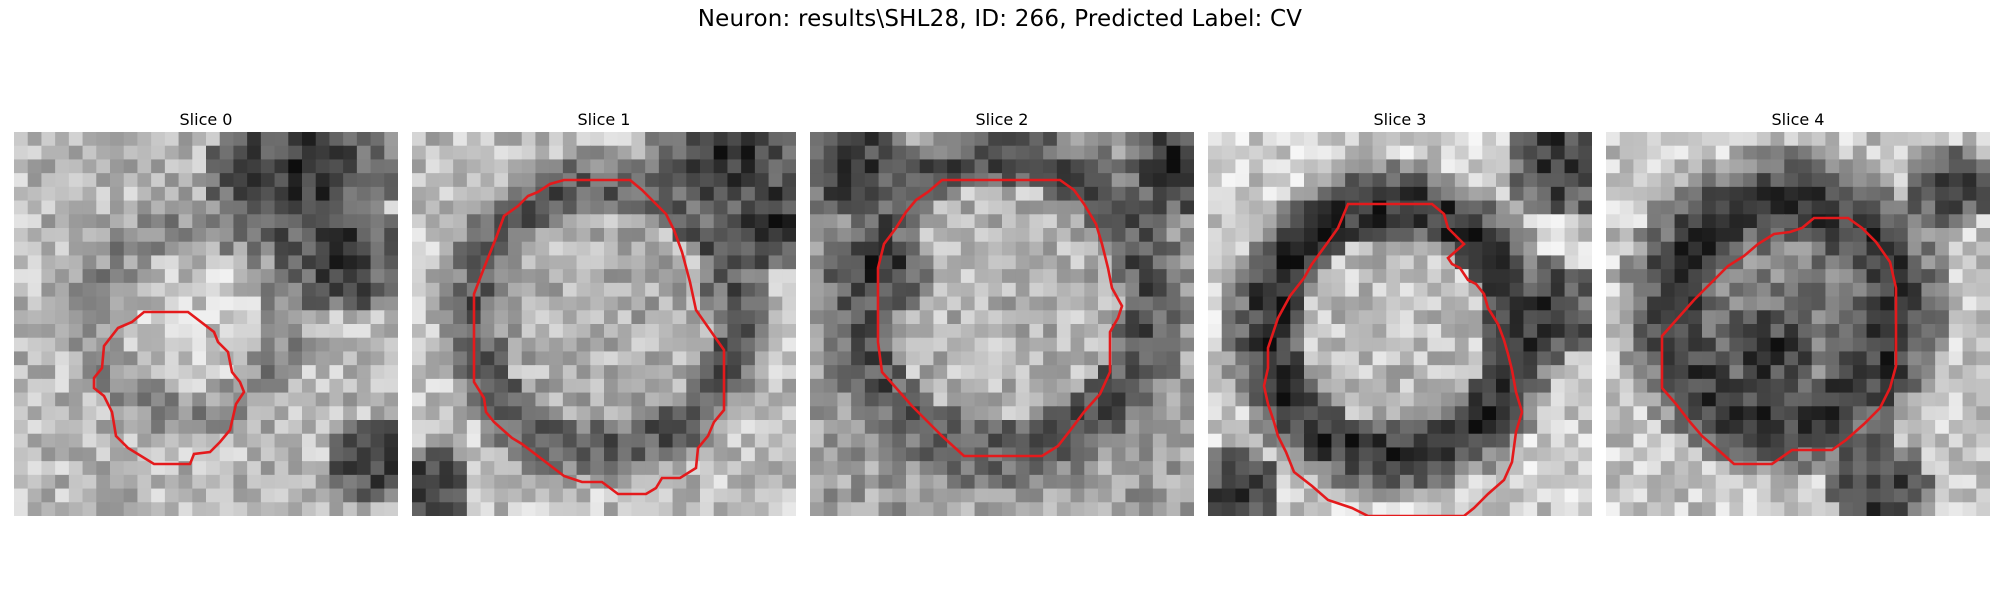 The width and height of the screenshot is (2000, 600). Describe the element at coordinates (206, 119) in the screenshot. I see `slice-title: Slice 0` at that location.